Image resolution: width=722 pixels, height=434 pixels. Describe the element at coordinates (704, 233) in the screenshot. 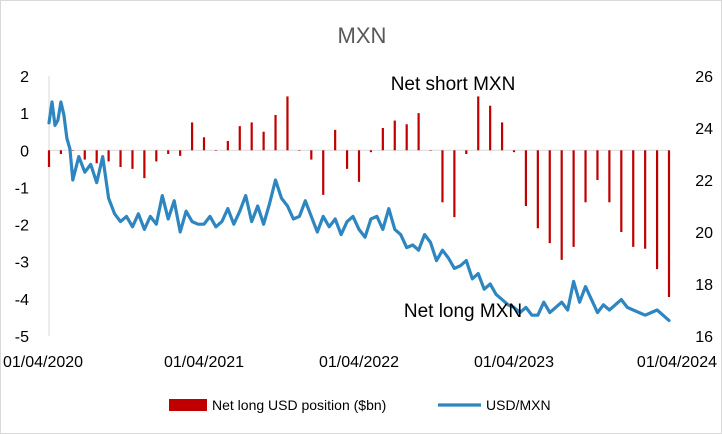

I see `y-right-tick-label: 20` at that location.